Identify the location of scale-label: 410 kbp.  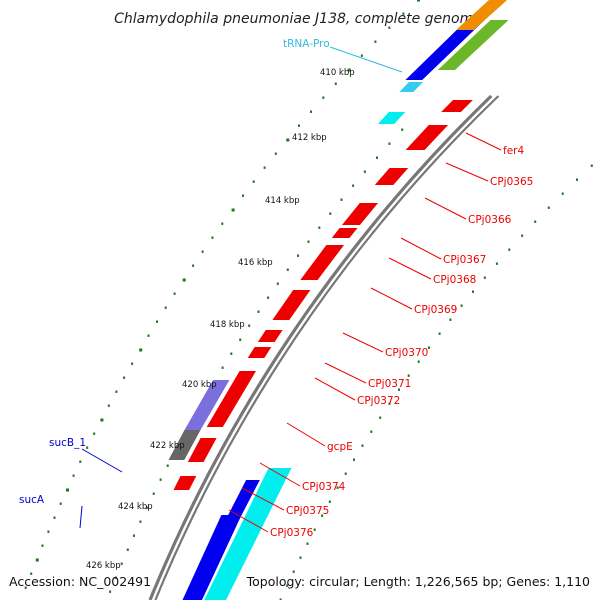
(337, 73).